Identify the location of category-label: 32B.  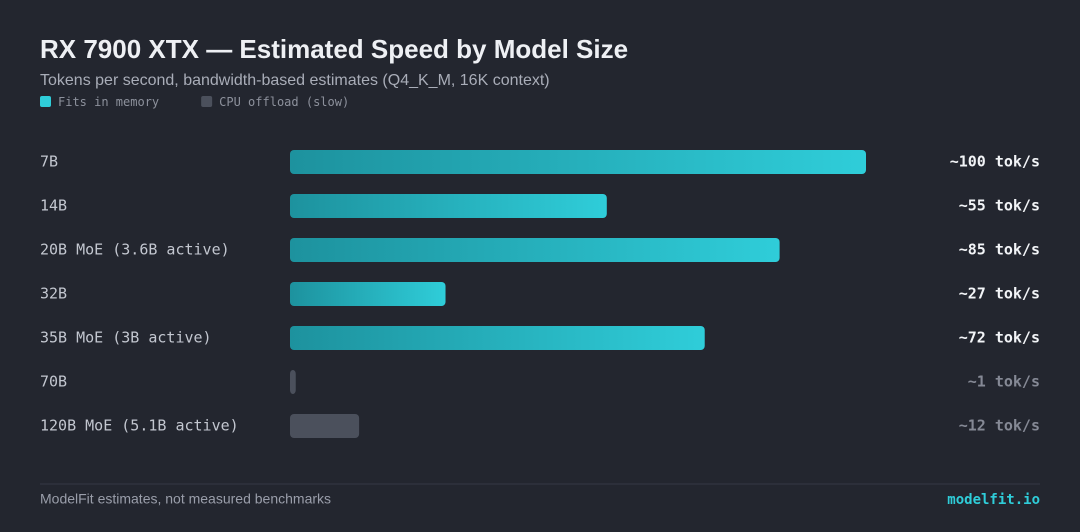
(53, 294).